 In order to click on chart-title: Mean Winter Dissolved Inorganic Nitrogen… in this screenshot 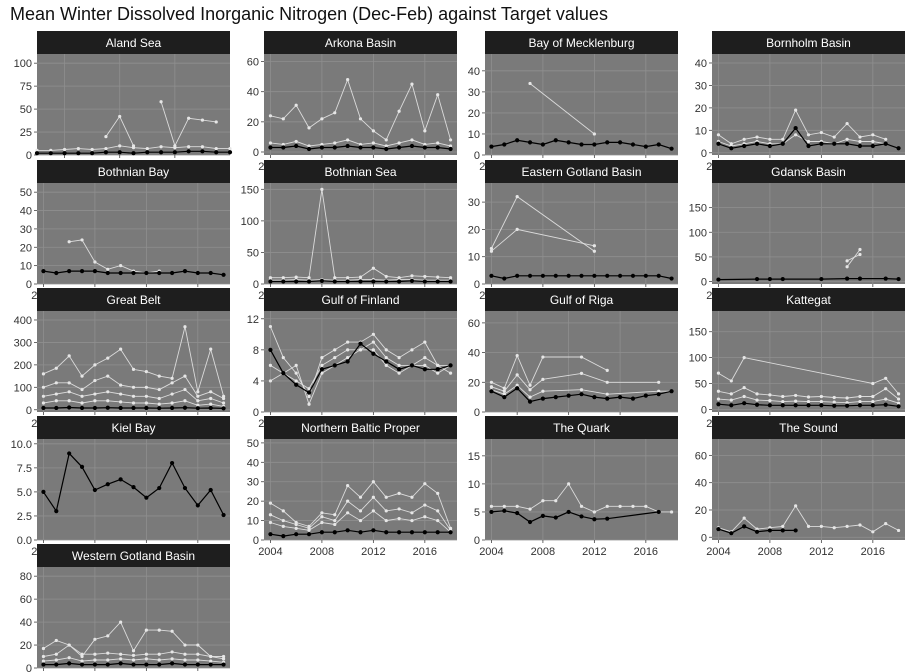, I will do `click(309, 14)`.